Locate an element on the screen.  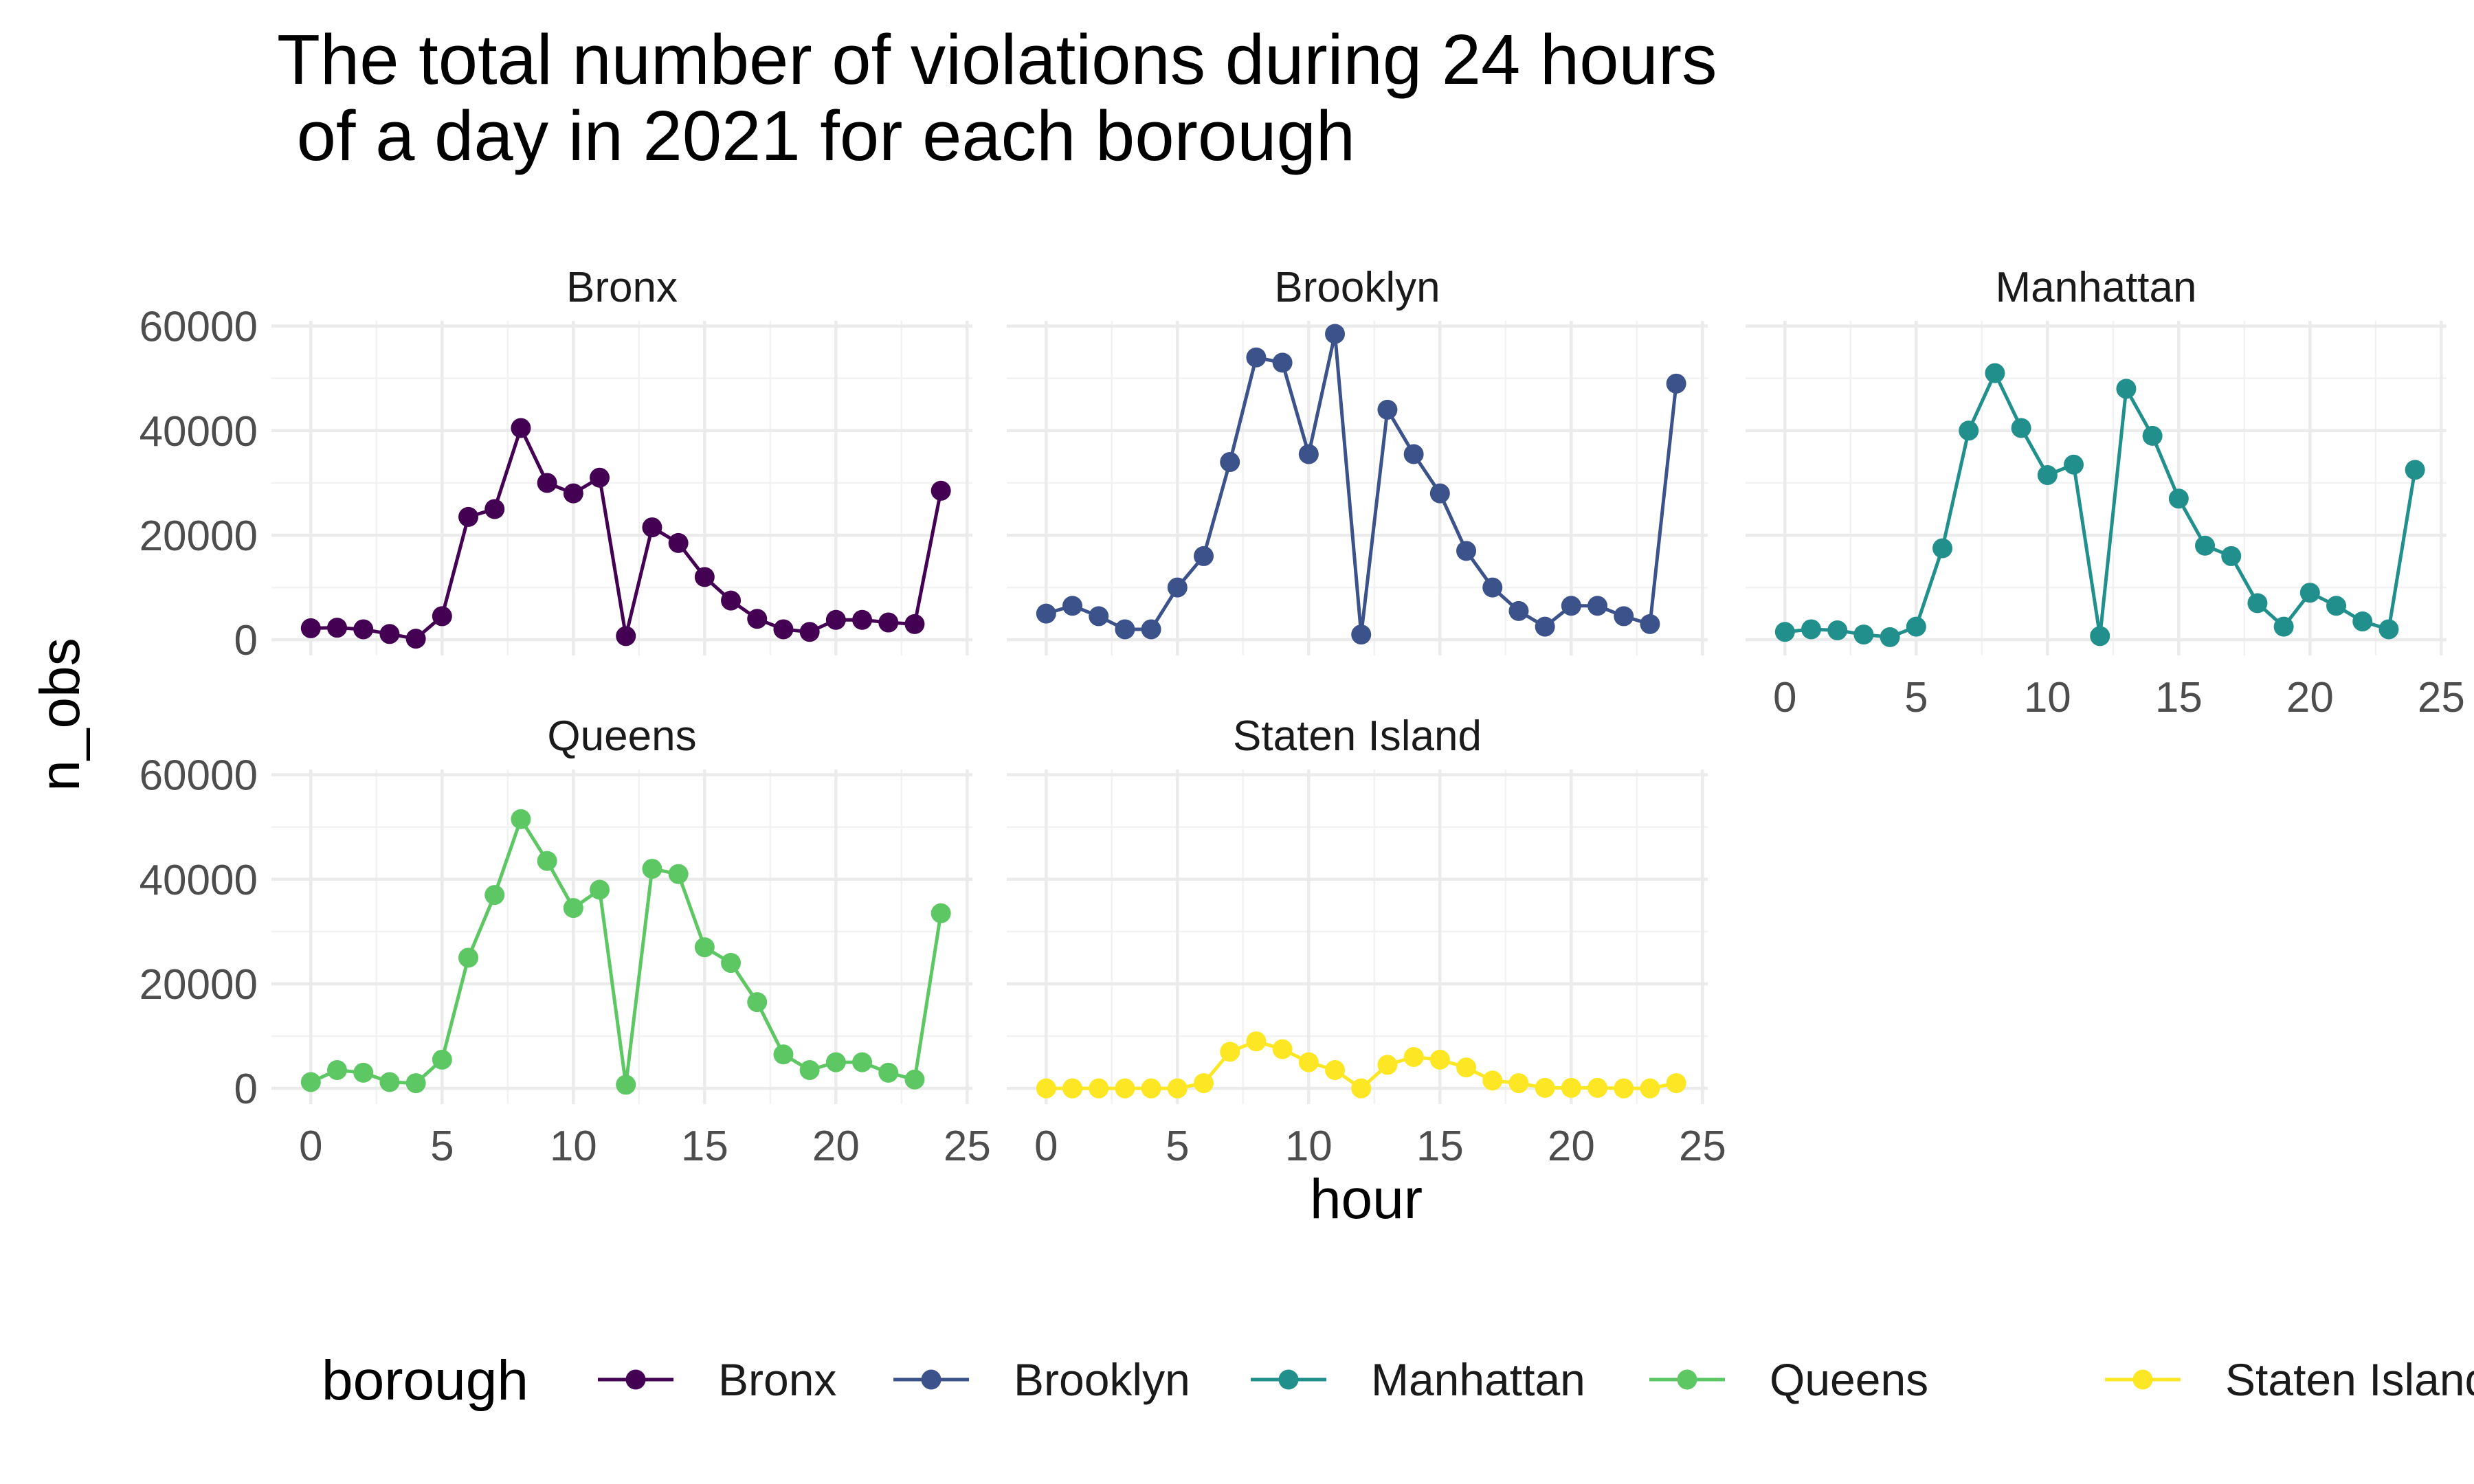
series-line-manhattan is located at coordinates (2101, 505).